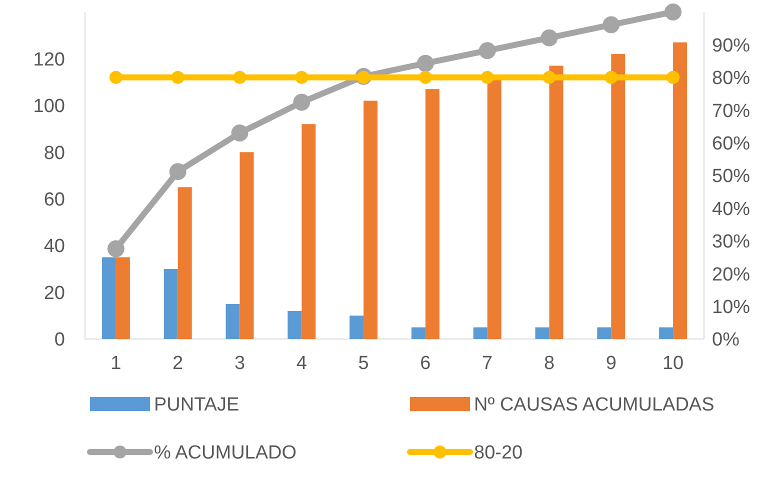 The width and height of the screenshot is (784, 484). What do you see at coordinates (731, 177) in the screenshot?
I see `y2-tick-label: 50%` at bounding box center [731, 177].